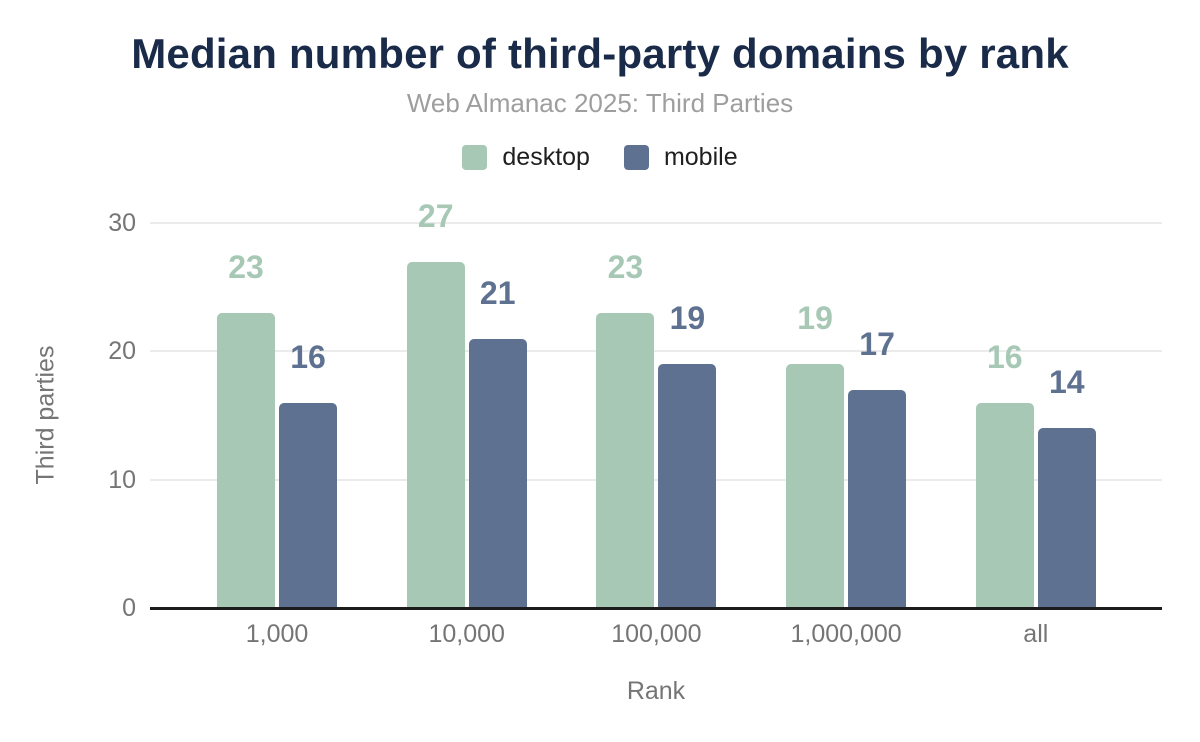  Describe the element at coordinates (1004, 505) in the screenshot. I see `bar-desktop-all` at that location.